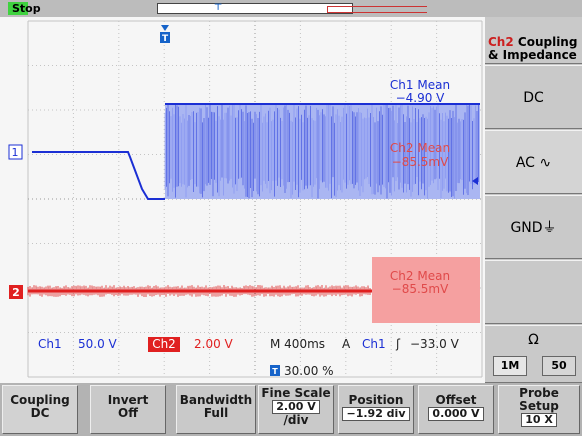  Describe the element at coordinates (539, 406) in the screenshot. I see `probe-setup-label: Setup` at that location.